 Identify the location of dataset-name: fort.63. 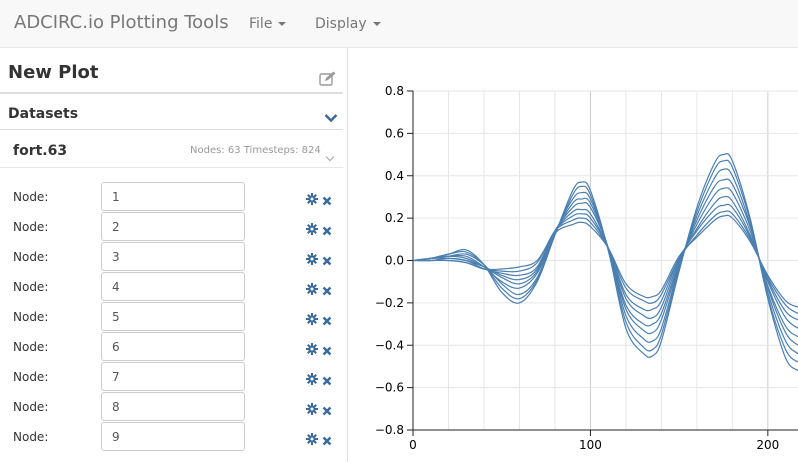
(40, 151).